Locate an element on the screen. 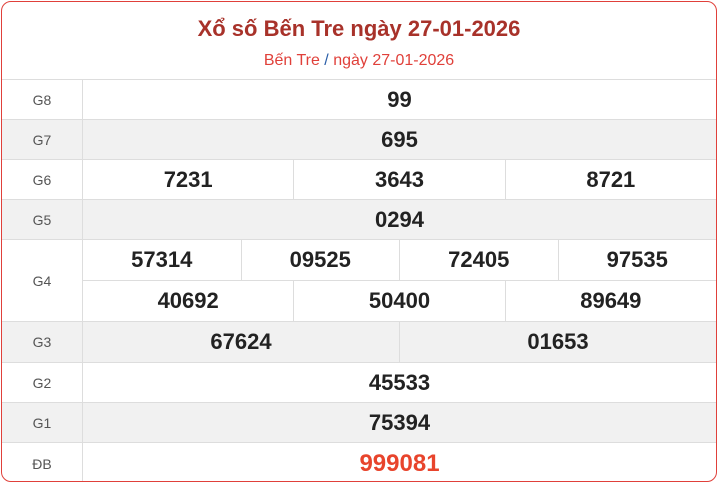 Image resolution: width=720 pixels, height=485 pixels. breadcrumb: Bến Tre / ngày 27-01-2026 is located at coordinates (359, 61).